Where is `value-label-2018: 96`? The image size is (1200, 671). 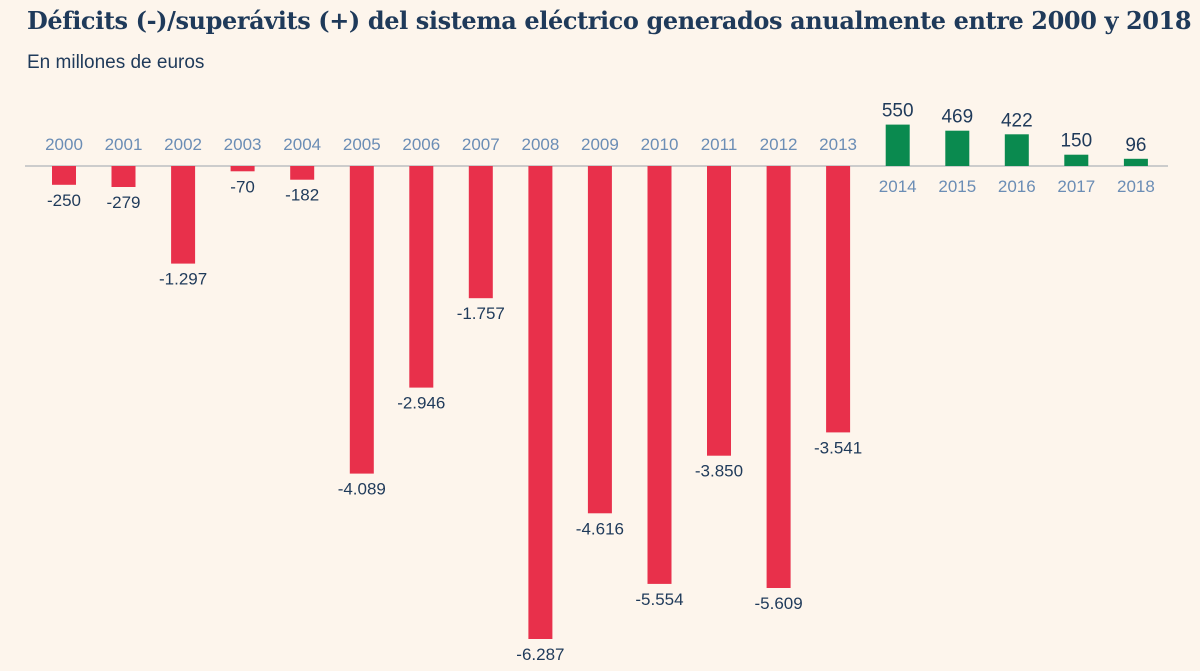 value-label-2018: 96 is located at coordinates (1135, 145).